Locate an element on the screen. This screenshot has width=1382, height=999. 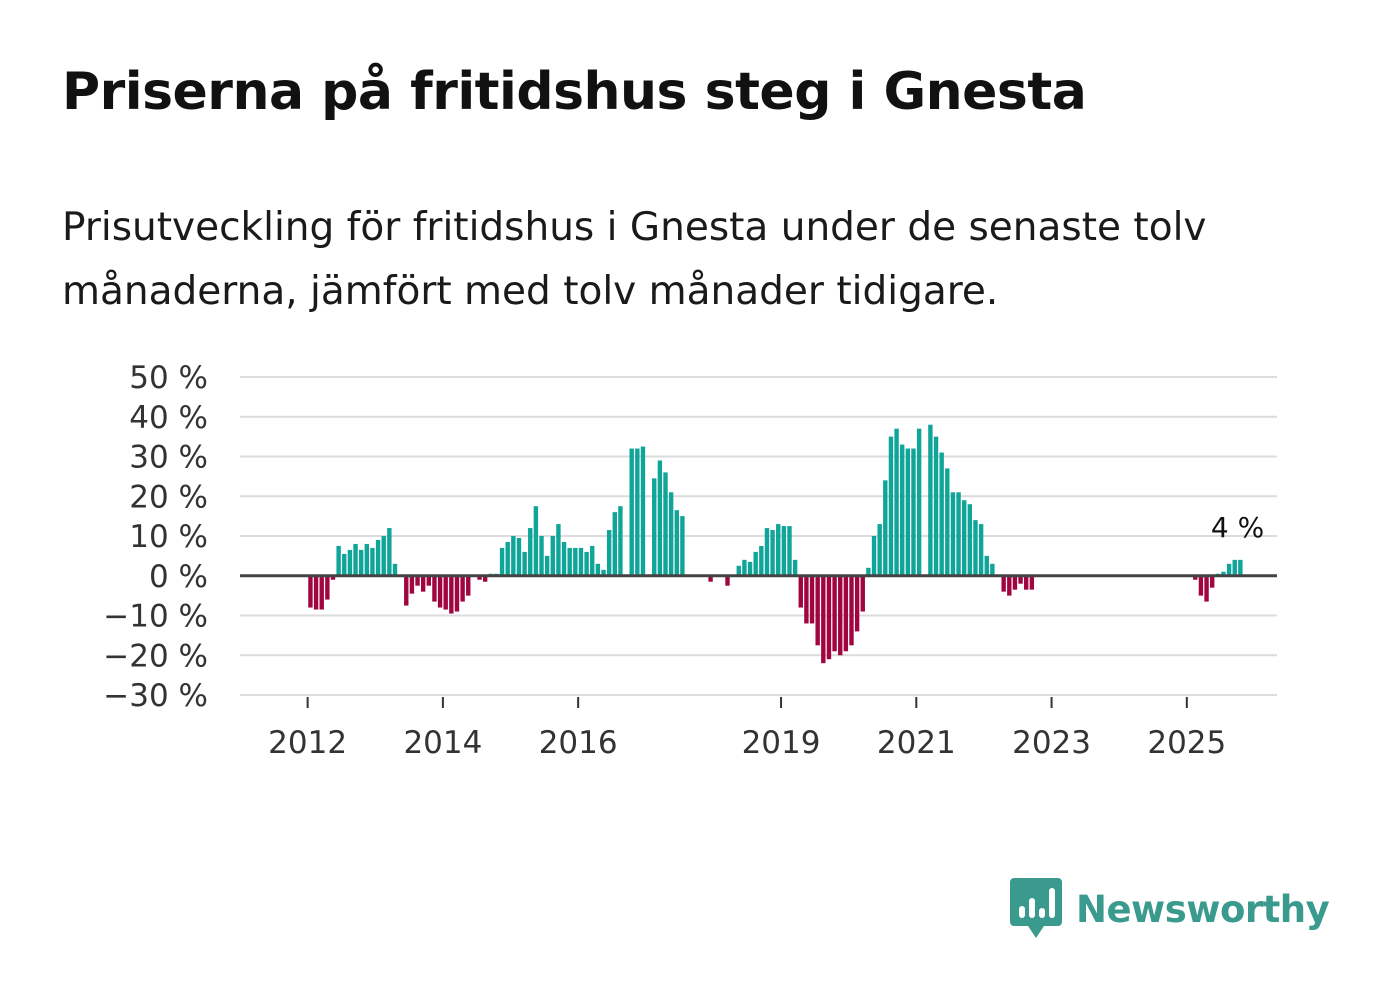
y-tick-label: 30 % is located at coordinates (168, 458).